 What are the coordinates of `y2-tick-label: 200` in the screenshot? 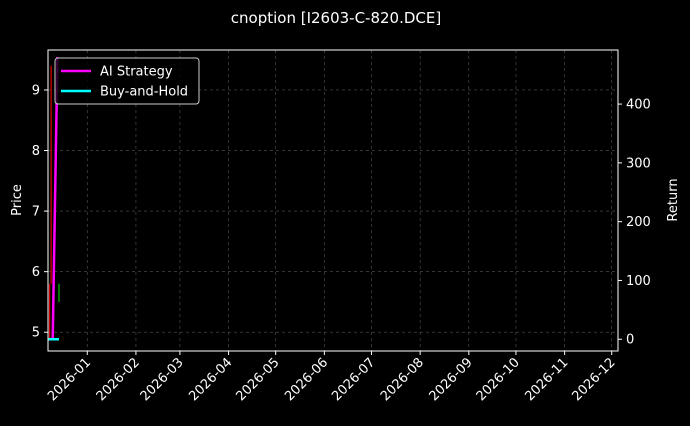 It's located at (638, 222).